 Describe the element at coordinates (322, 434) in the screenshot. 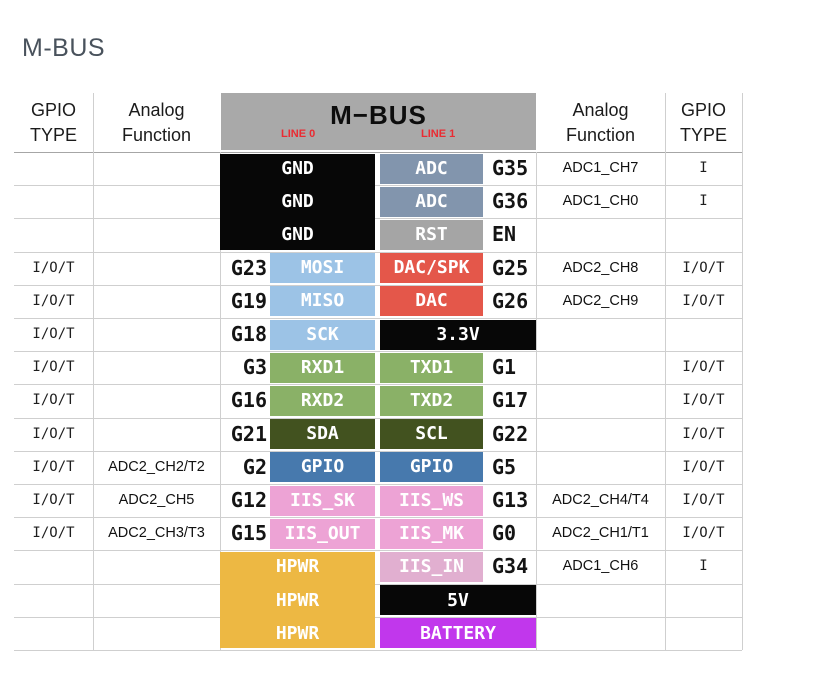

I see `pin-label: SDA` at that location.